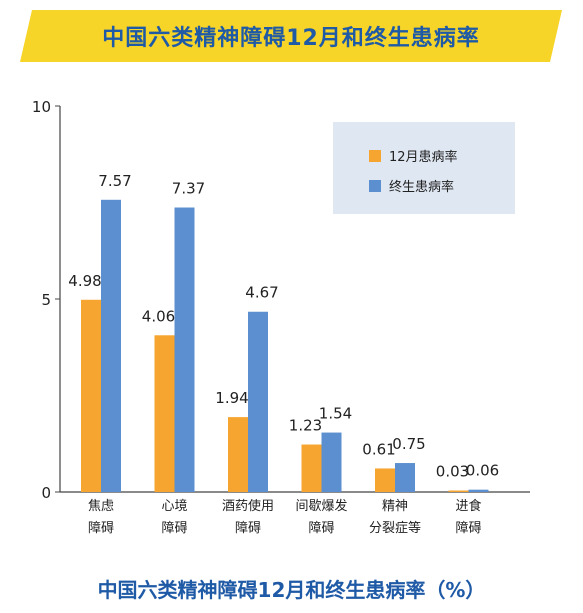 This screenshot has height=613, width=583. What do you see at coordinates (423, 157) in the screenshot?
I see `legend-label-12-month: 12月患病率` at bounding box center [423, 157].